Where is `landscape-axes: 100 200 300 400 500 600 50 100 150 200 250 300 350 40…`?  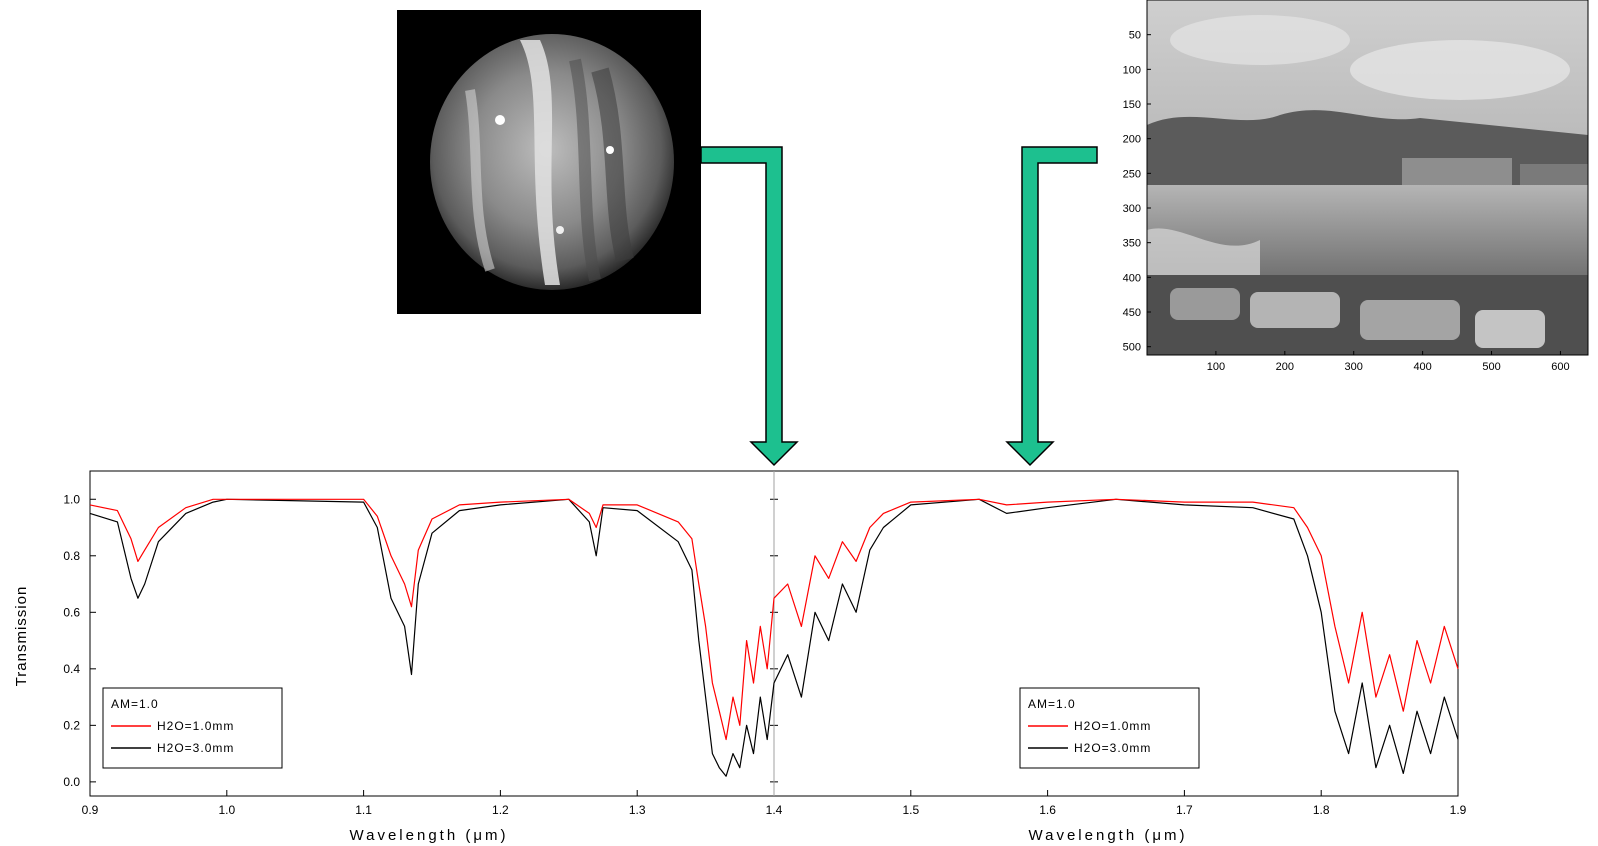
landscape-axes: 100 200 300 400 500 600 50 100 150 200 250 300 350 40… is located at coordinates (1346, 201).